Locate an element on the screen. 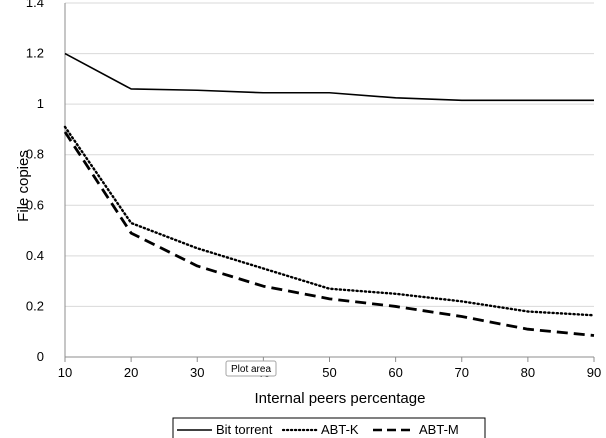 This screenshot has height=438, width=606. legend-label-abt-m: ABT-M is located at coordinates (439, 429).